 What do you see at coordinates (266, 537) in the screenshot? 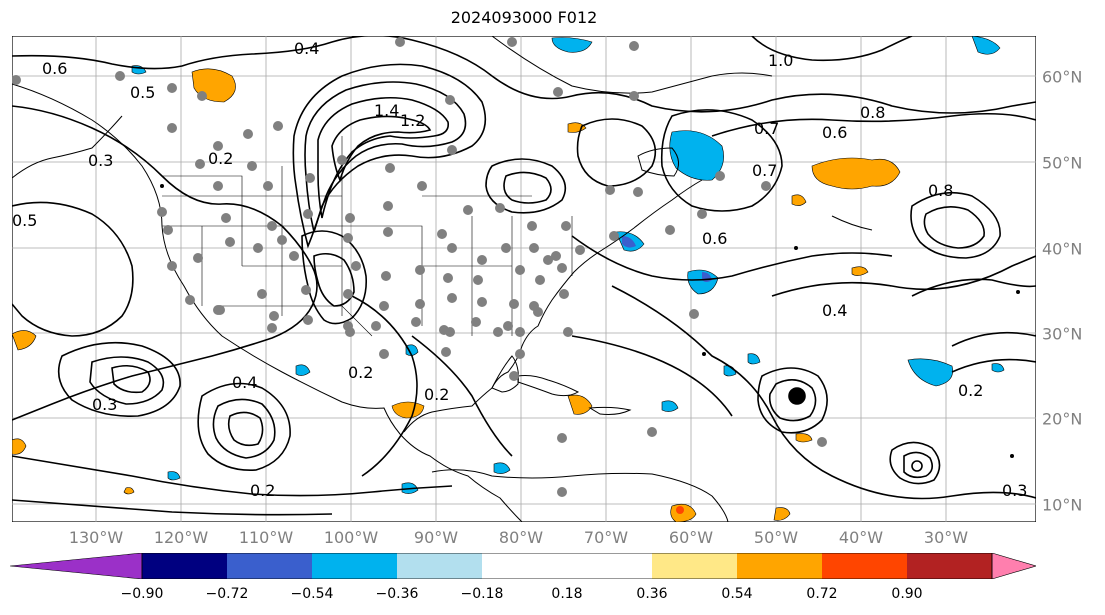
I see `lon-label: 110°W` at bounding box center [266, 537].